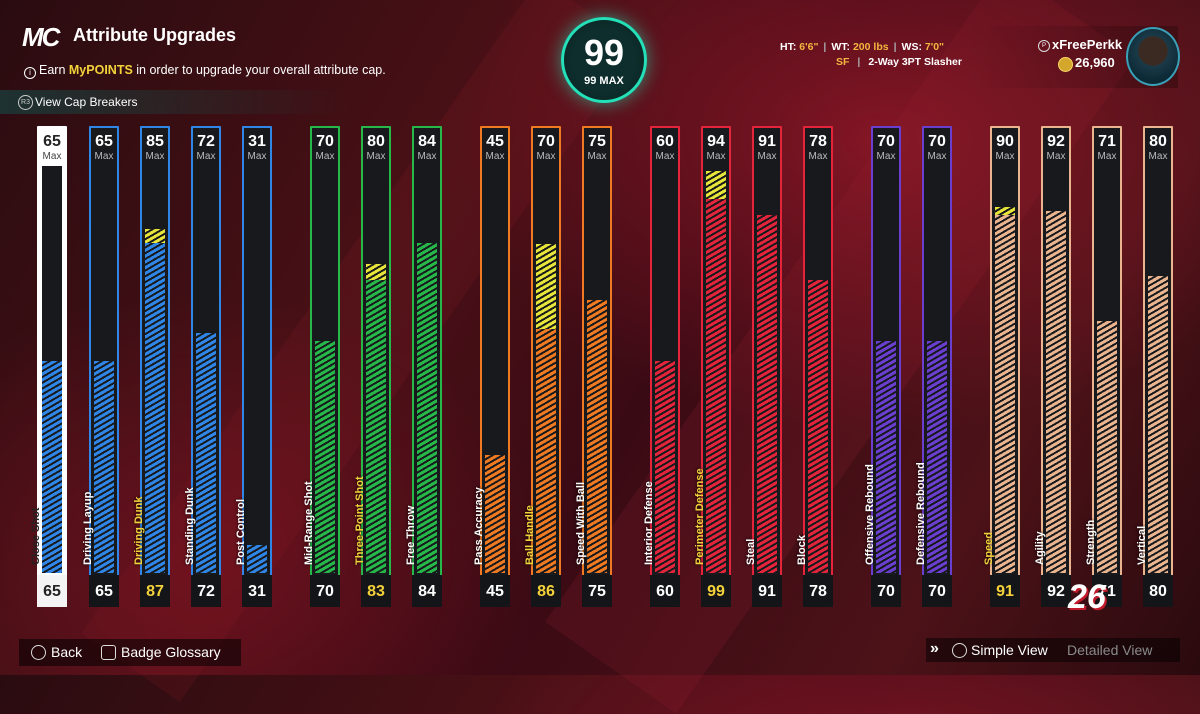 Image resolution: width=1200 pixels, height=714 pixels. I want to click on attribute-value-box: 78, so click(818, 591).